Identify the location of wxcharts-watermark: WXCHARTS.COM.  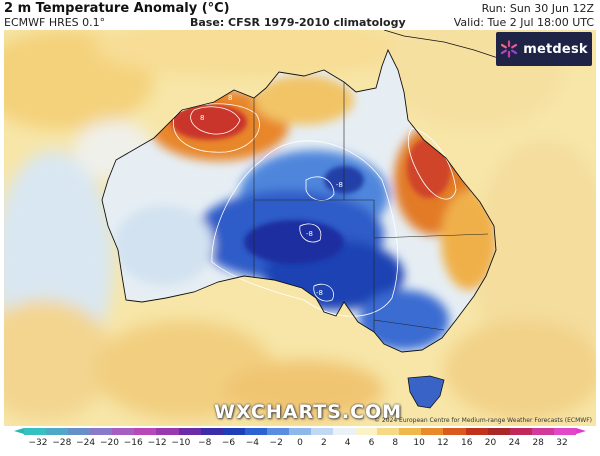
(308, 412).